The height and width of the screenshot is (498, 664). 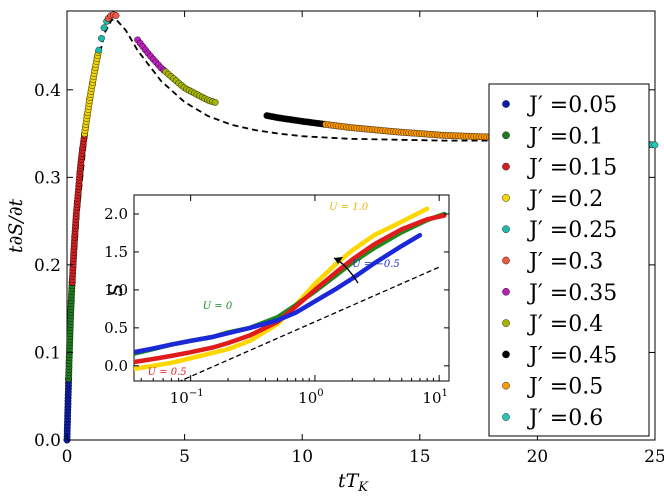 I want to click on legend-entry: J′ =0.35, so click(x=559, y=293).